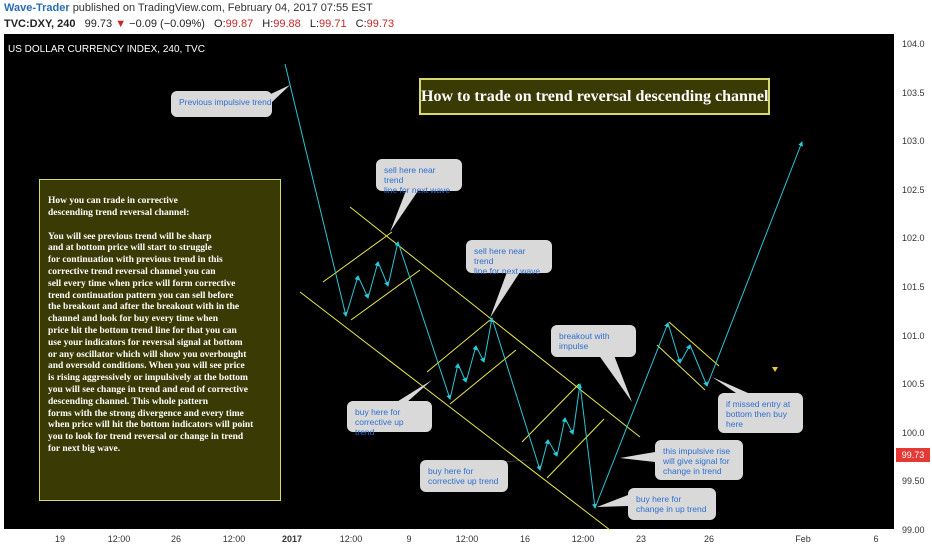 This screenshot has width=932, height=550. What do you see at coordinates (409, 539) in the screenshot?
I see `time-tick-label: 9` at bounding box center [409, 539].